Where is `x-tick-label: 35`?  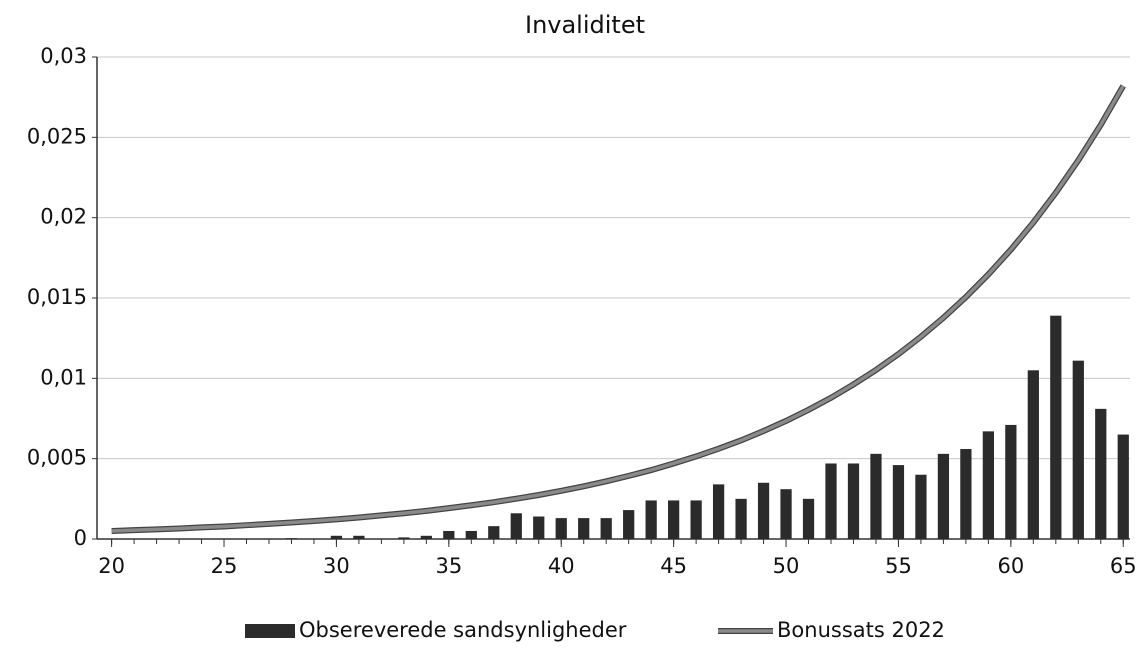 x-tick-label: 35 is located at coordinates (448, 566).